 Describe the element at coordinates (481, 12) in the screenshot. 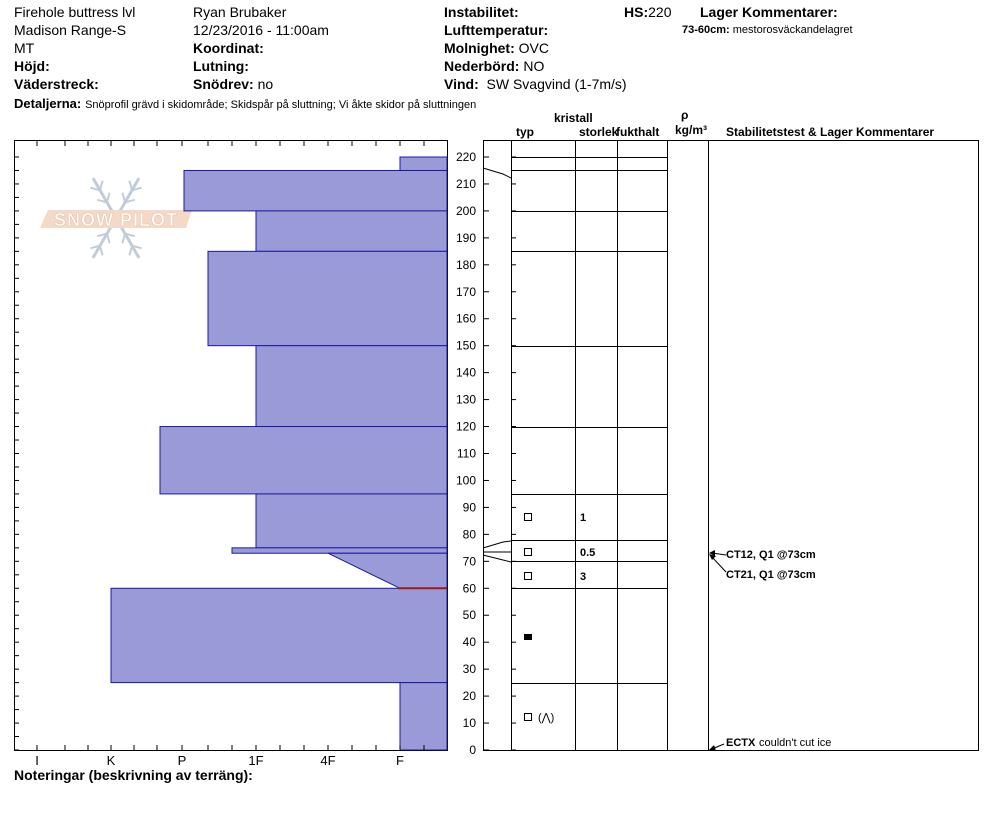

I see `instabilitet-label: Instabilitet:` at that location.